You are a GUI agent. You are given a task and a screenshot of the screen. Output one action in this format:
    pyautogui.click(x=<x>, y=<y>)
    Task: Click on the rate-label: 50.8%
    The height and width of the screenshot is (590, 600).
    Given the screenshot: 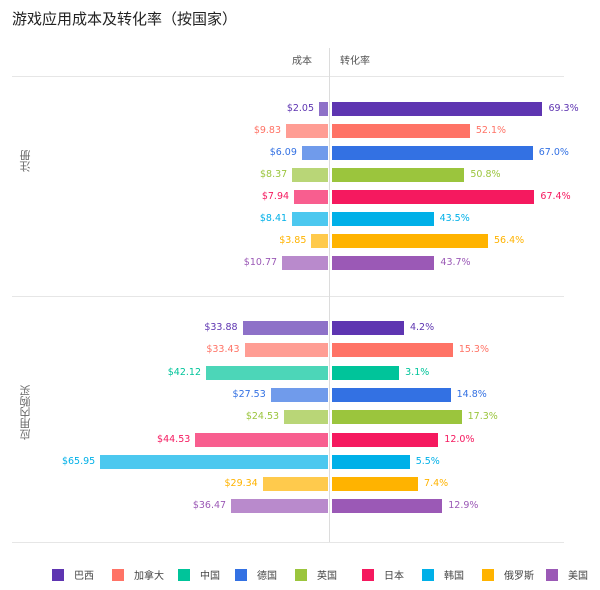 What is the action you would take?
    pyautogui.click(x=485, y=174)
    